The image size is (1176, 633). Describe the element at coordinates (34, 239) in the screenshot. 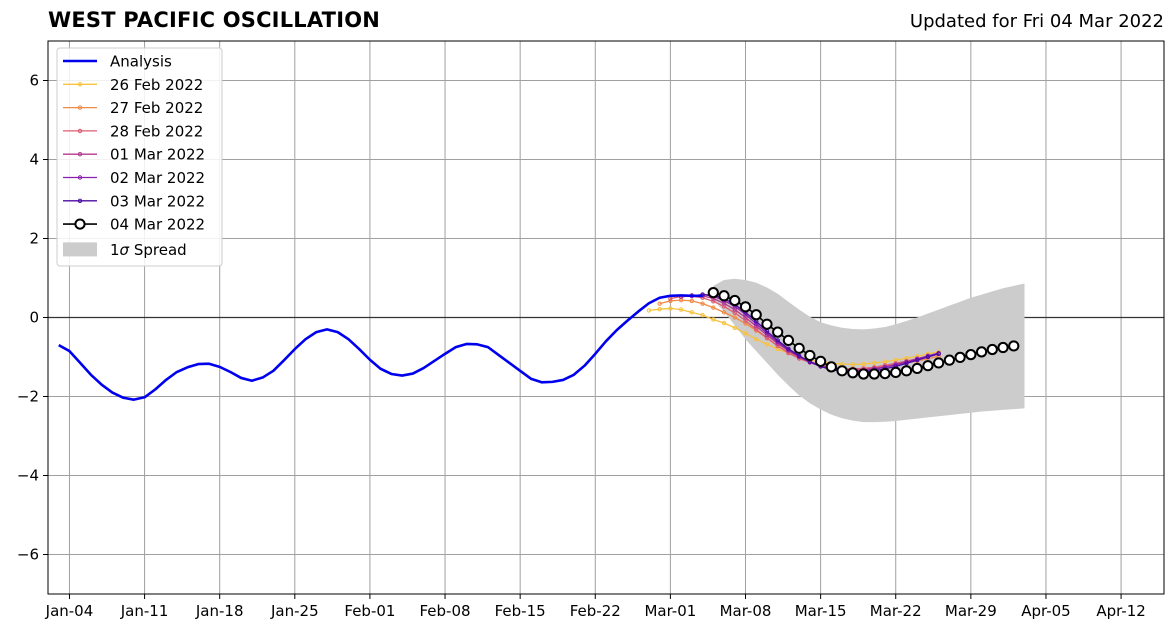

I see `y-tick-label: 2` at that location.